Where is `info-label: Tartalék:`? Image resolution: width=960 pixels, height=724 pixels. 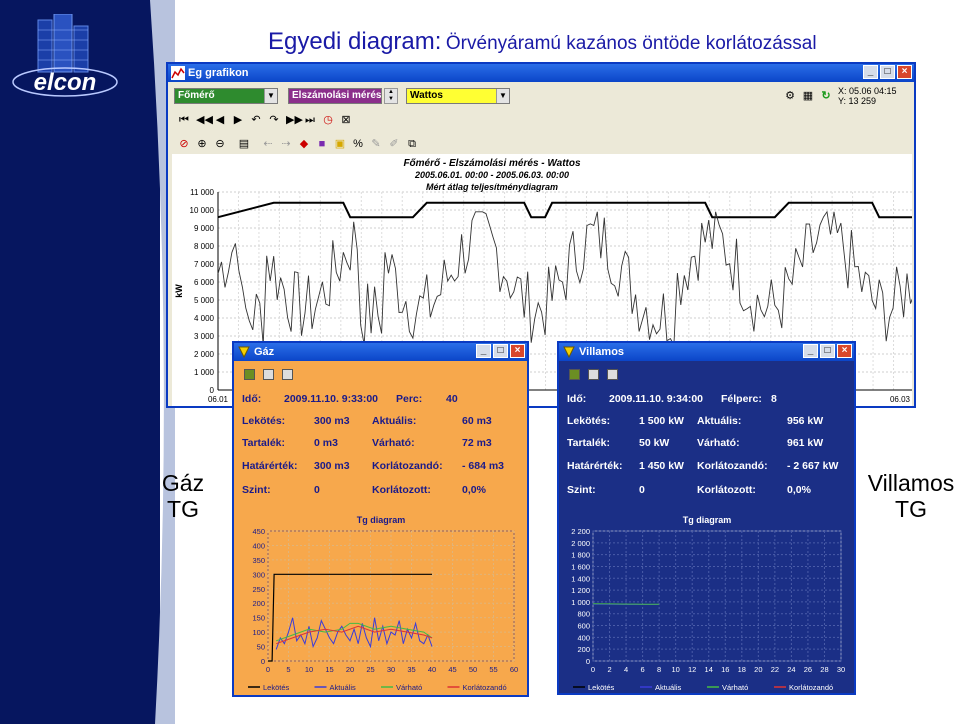 info-label: Tartalék: is located at coordinates (263, 443).